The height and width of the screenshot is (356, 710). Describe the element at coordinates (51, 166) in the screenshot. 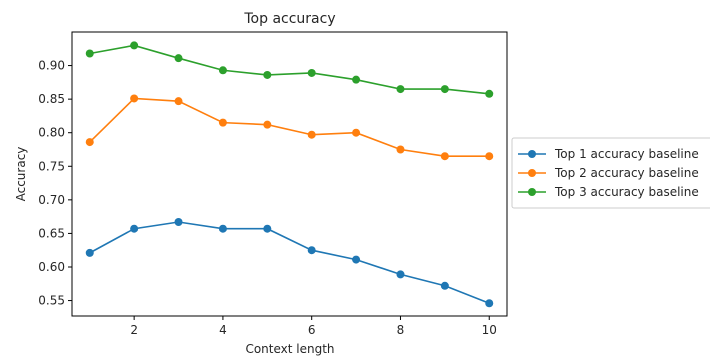

I see `y-tick-label: 0.75` at that location.